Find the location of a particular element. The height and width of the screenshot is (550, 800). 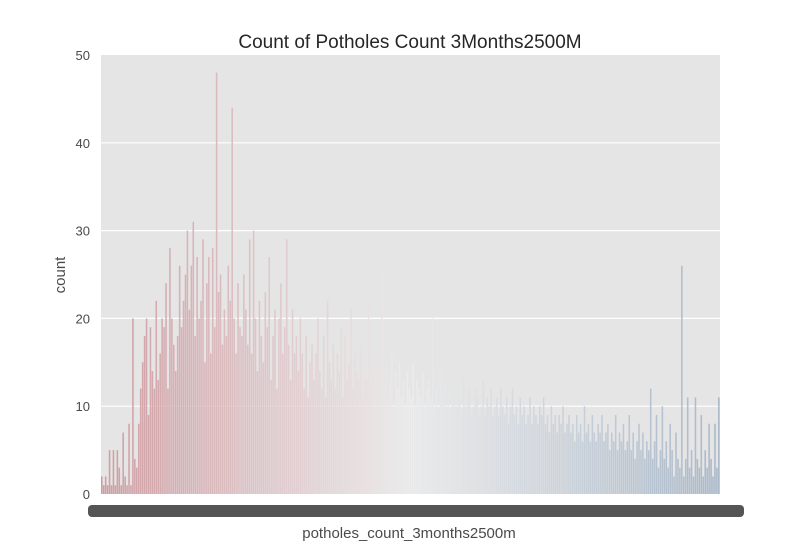

y-tick-label: 0 is located at coordinates (86, 494).